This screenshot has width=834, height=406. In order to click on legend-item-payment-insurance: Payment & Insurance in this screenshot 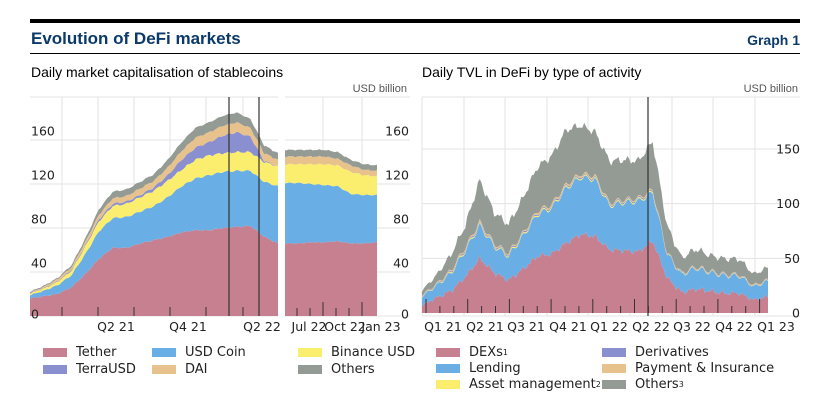, I will do `click(688, 368)`.